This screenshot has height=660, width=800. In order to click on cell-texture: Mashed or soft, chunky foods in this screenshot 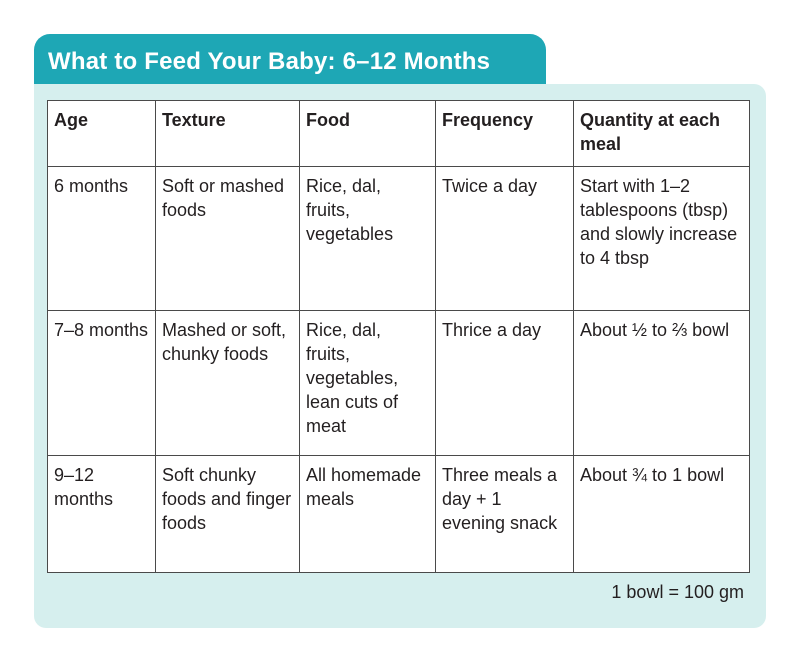, I will do `click(227, 383)`.